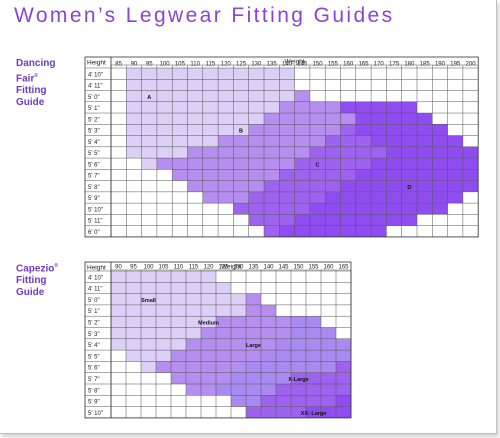 The height and width of the screenshot is (438, 500). What do you see at coordinates (95, 278) in the screenshot?
I see `height-tick-label: 4' 10"` at bounding box center [95, 278].